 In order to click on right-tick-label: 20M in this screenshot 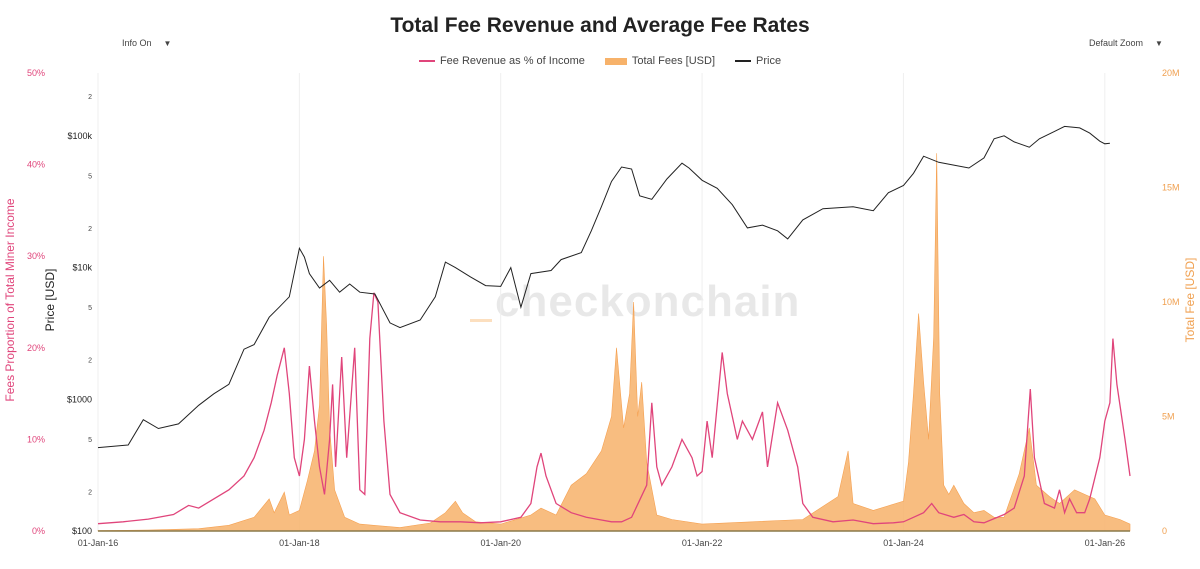, I will do `click(1171, 73)`.